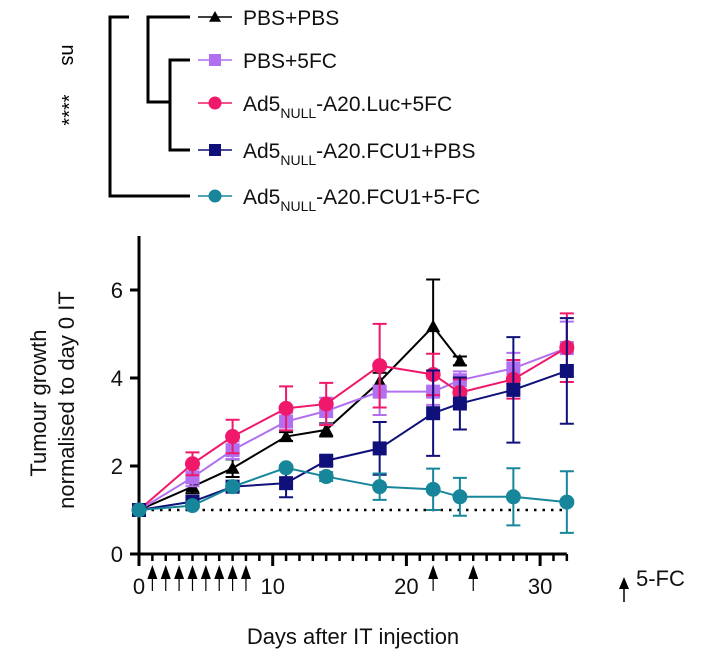  I want to click on legend-label: Ad5NULL-A20.FCU1+5-FC, so click(361, 200).